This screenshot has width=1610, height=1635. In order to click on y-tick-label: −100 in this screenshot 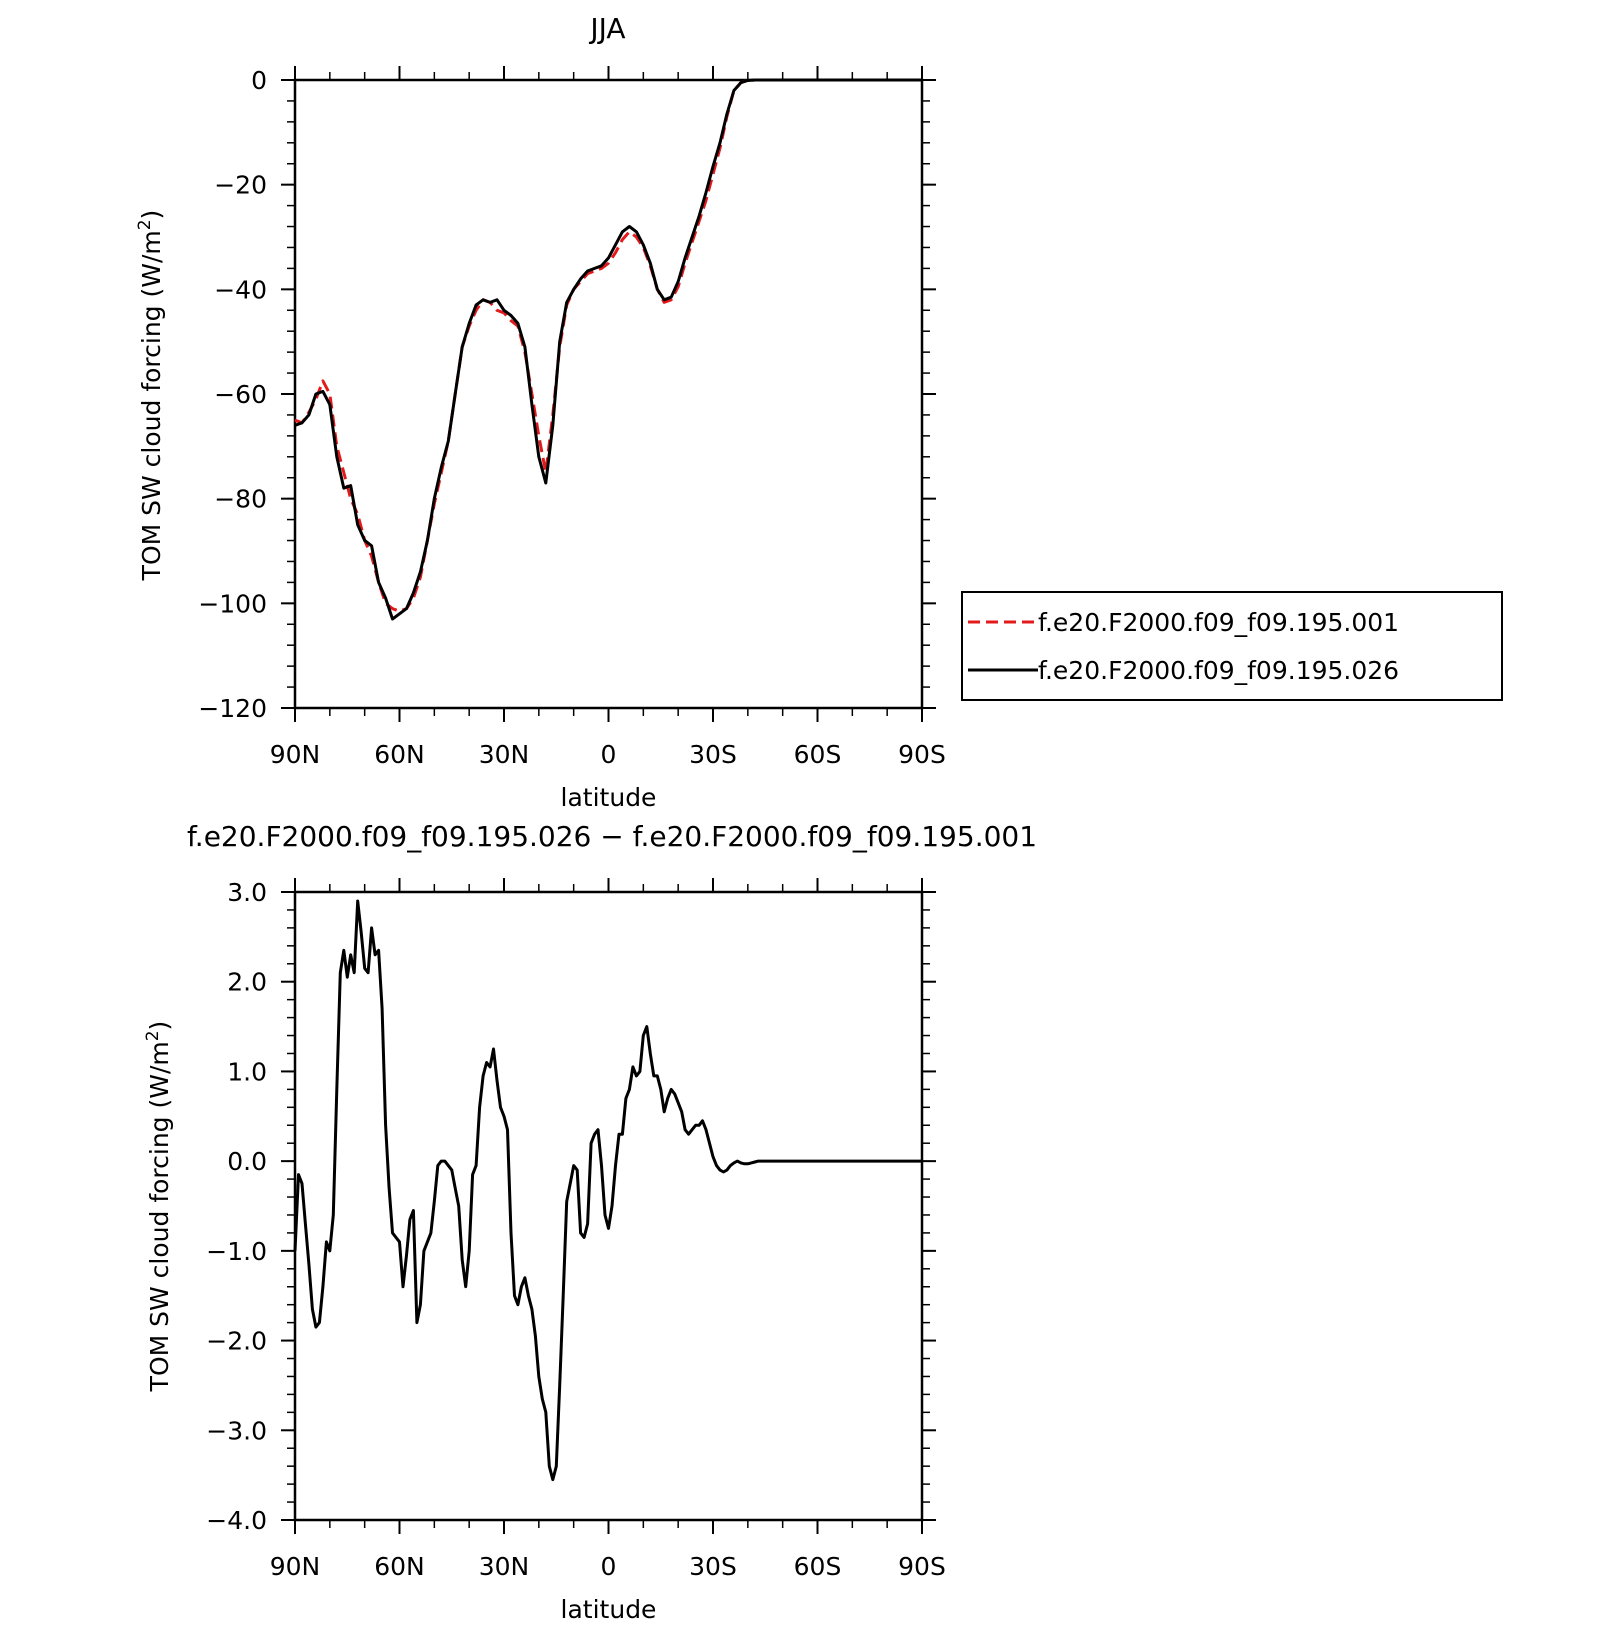, I will do `click(232, 603)`.